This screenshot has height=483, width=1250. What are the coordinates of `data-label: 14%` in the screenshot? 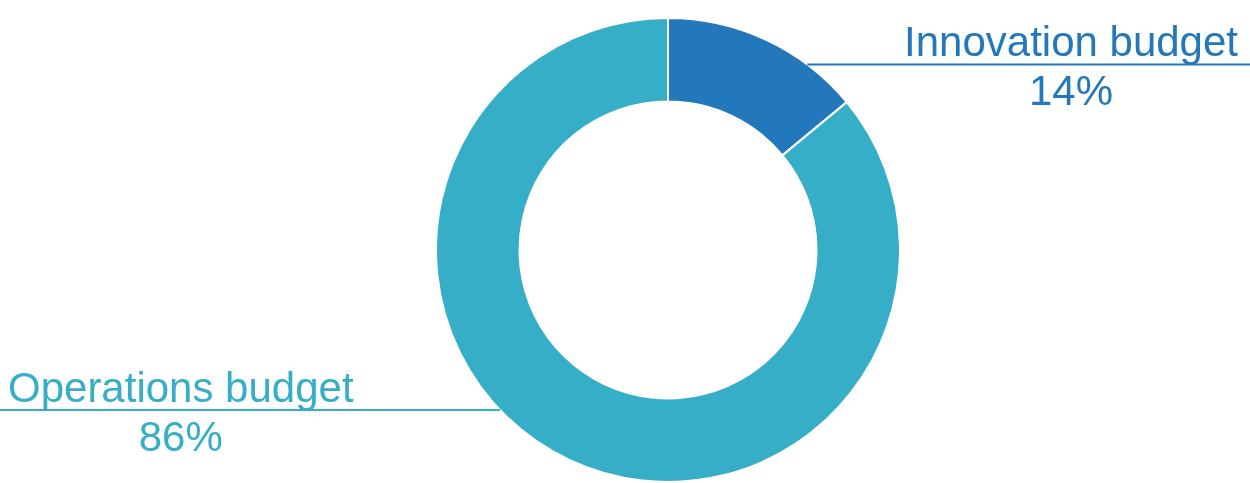 It's located at (1071, 90).